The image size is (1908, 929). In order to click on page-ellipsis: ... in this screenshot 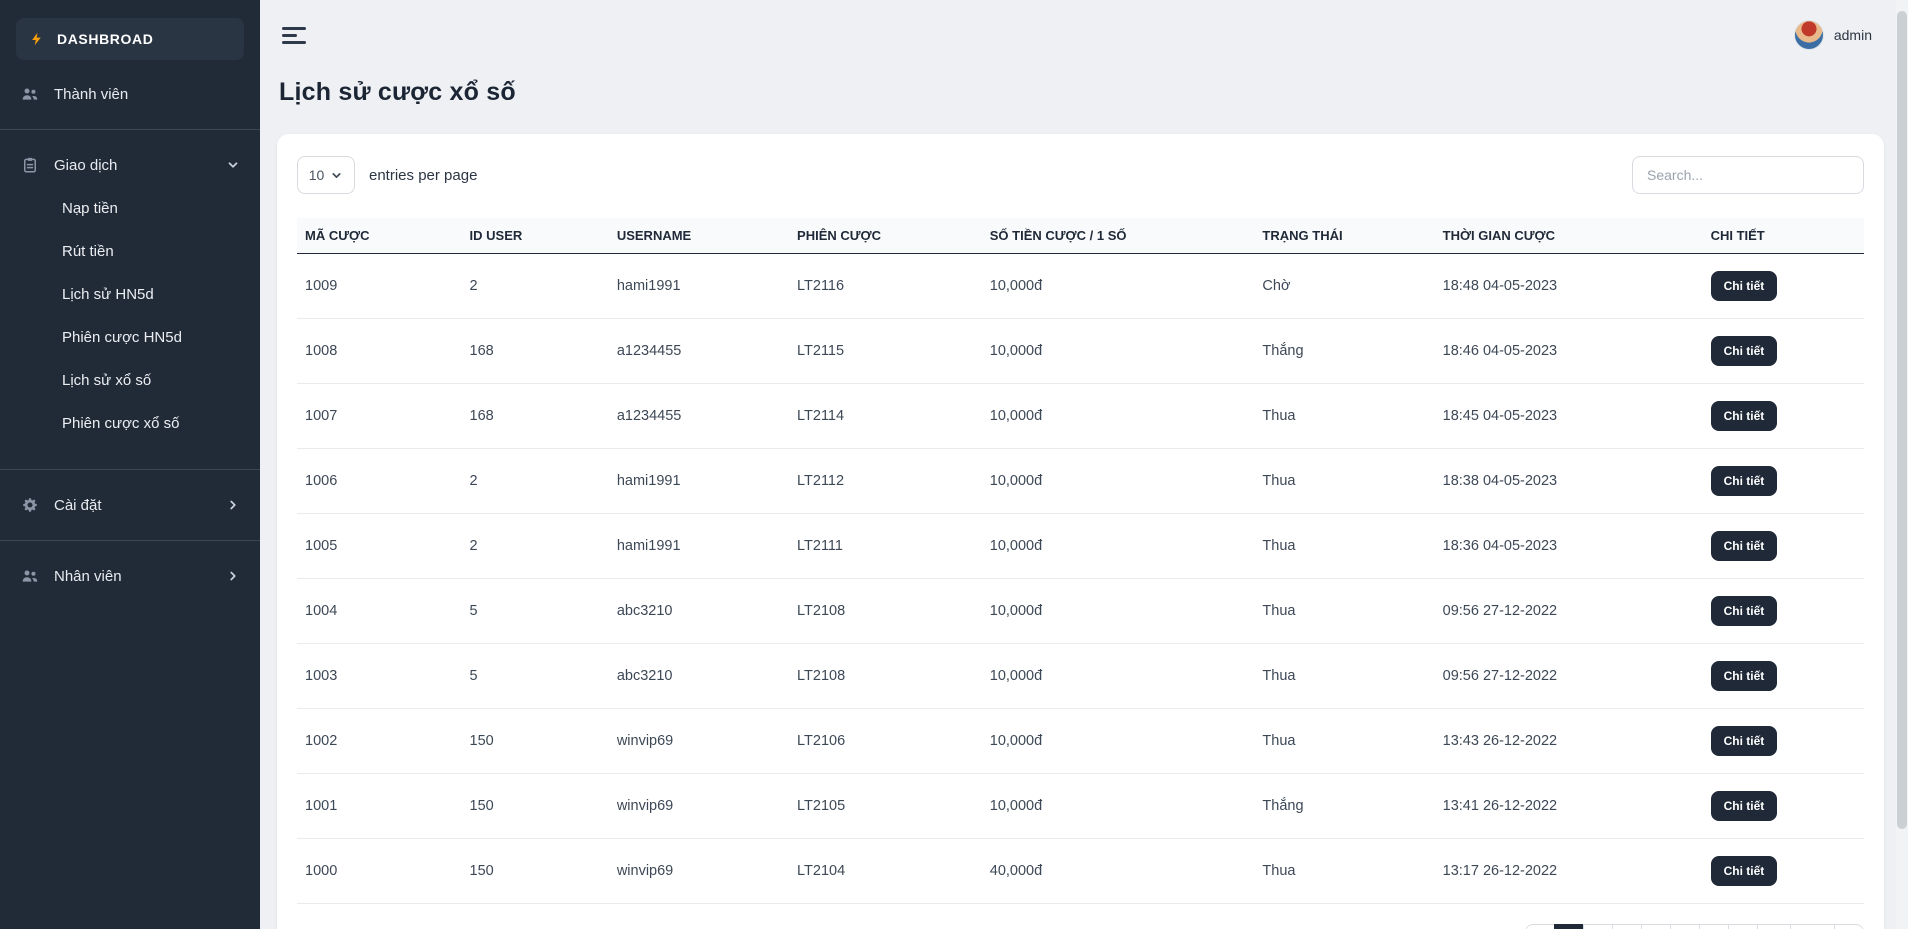, I will do `click(1773, 926)`.